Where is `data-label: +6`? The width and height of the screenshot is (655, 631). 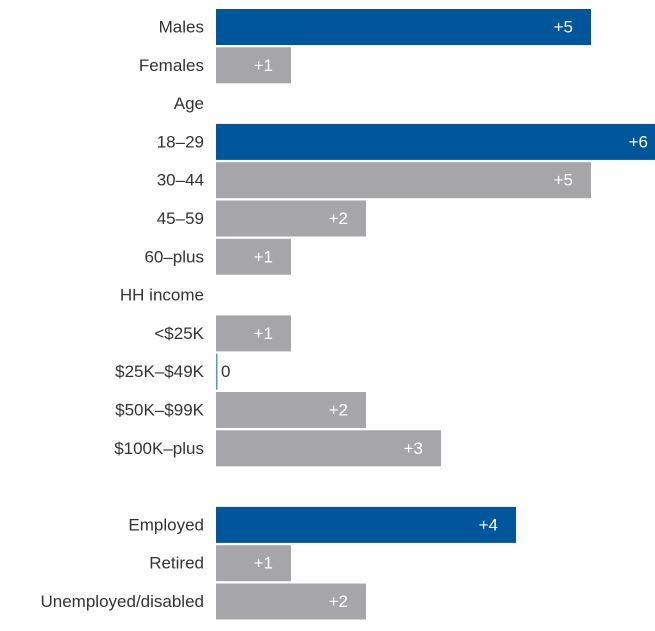
data-label: +6 is located at coordinates (638, 141).